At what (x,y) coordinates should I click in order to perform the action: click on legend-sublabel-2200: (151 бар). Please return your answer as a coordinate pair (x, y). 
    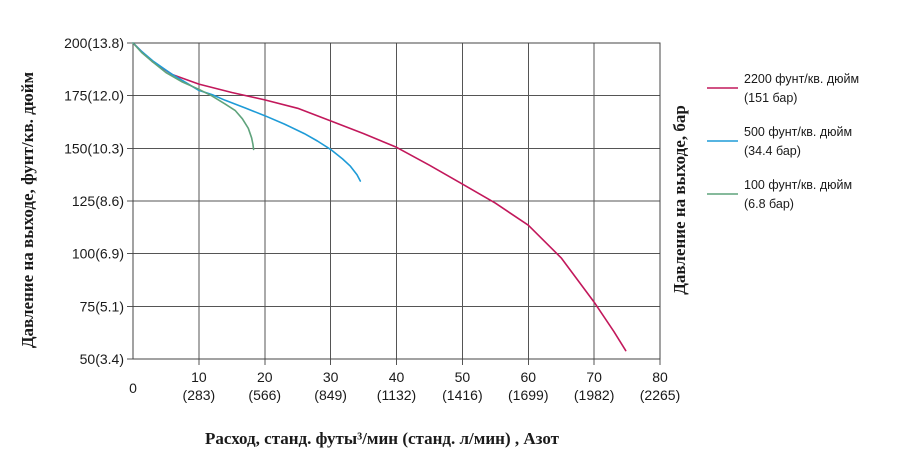
    Looking at the image, I should click on (770, 98).